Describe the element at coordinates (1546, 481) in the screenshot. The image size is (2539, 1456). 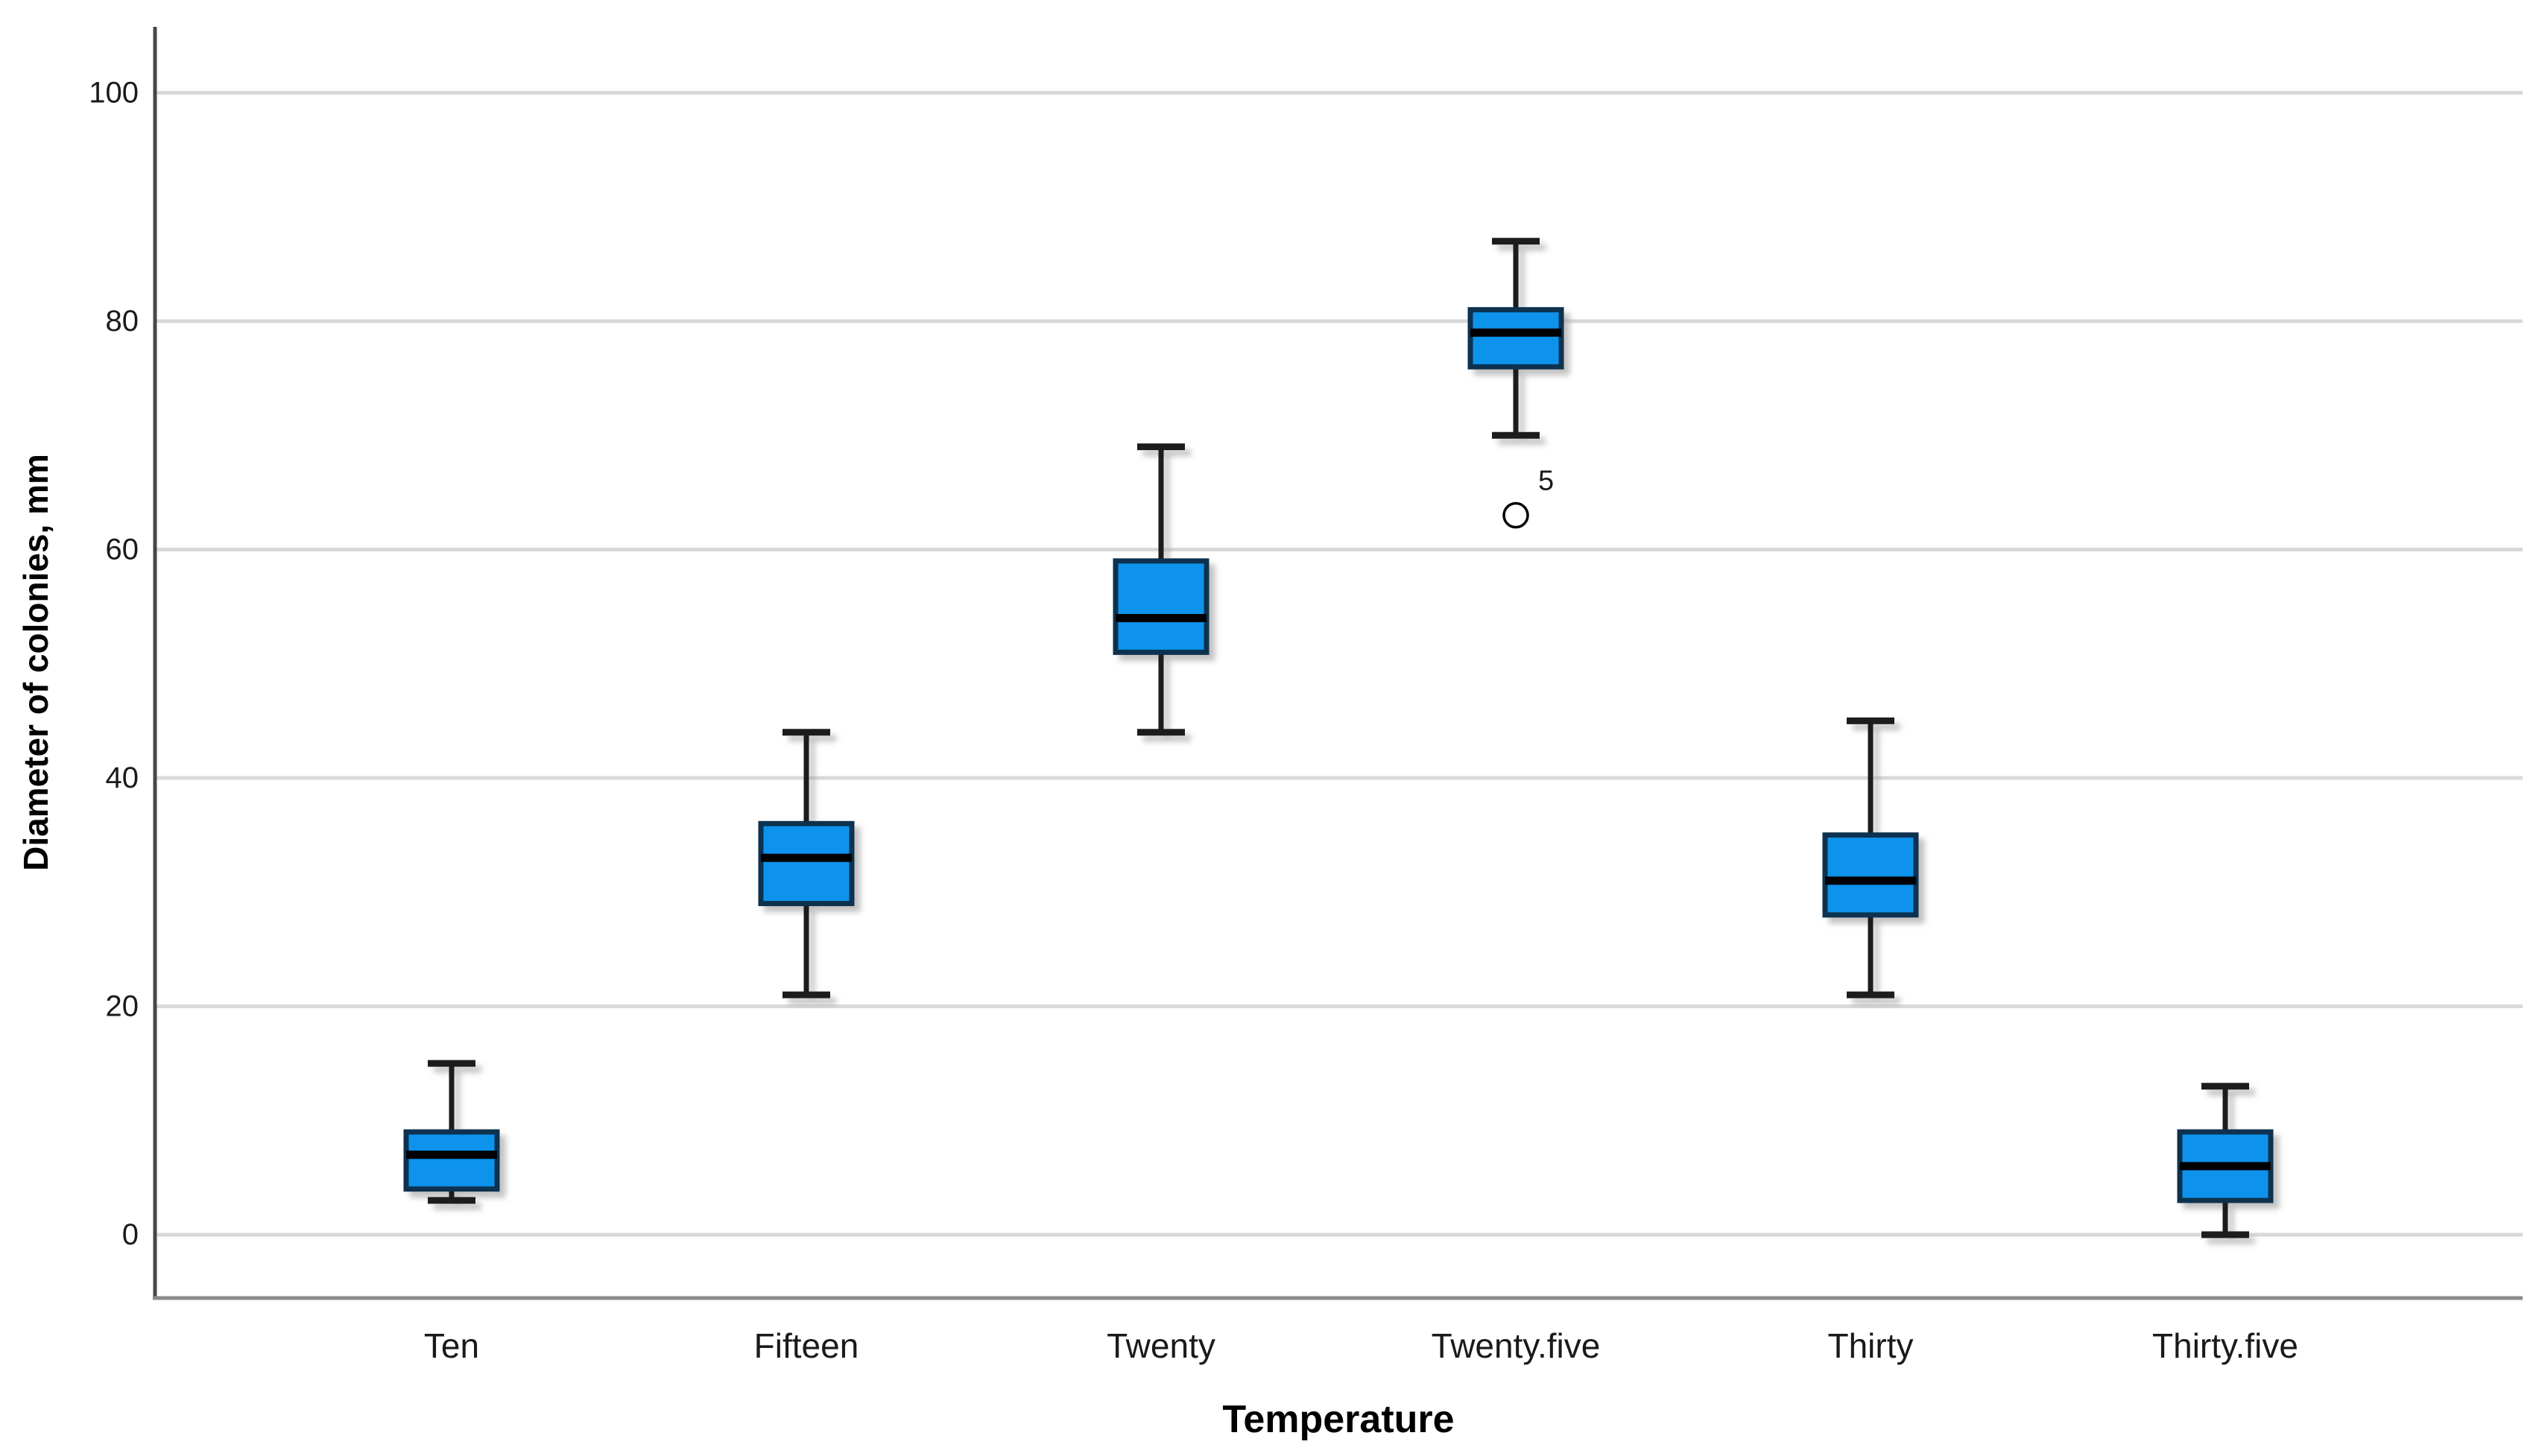
I see `outlier-label: 5` at that location.